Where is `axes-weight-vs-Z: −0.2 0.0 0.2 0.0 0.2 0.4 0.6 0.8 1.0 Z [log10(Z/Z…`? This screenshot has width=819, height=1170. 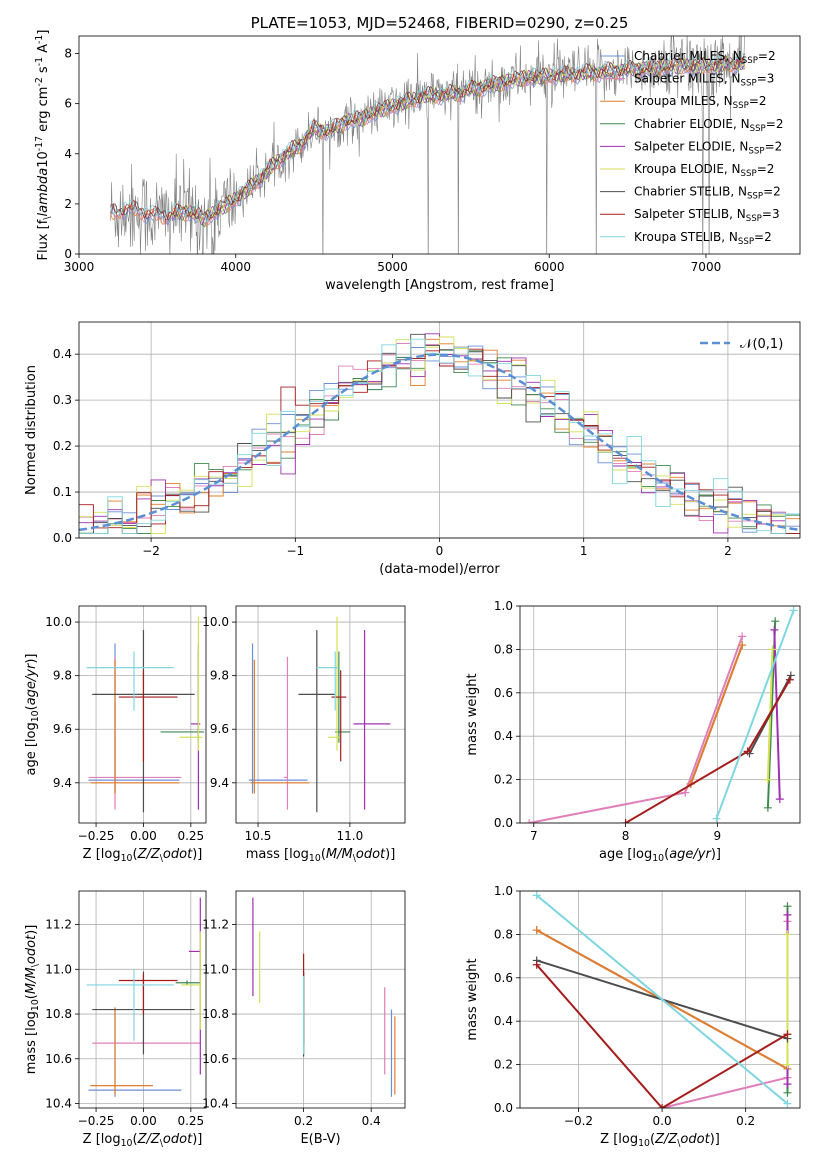 axes-weight-vs-Z: −0.2 0.0 0.2 0.0 0.2 0.4 0.6 0.8 1.0 Z [log10(Z/Z… is located at coordinates (633, 1016).